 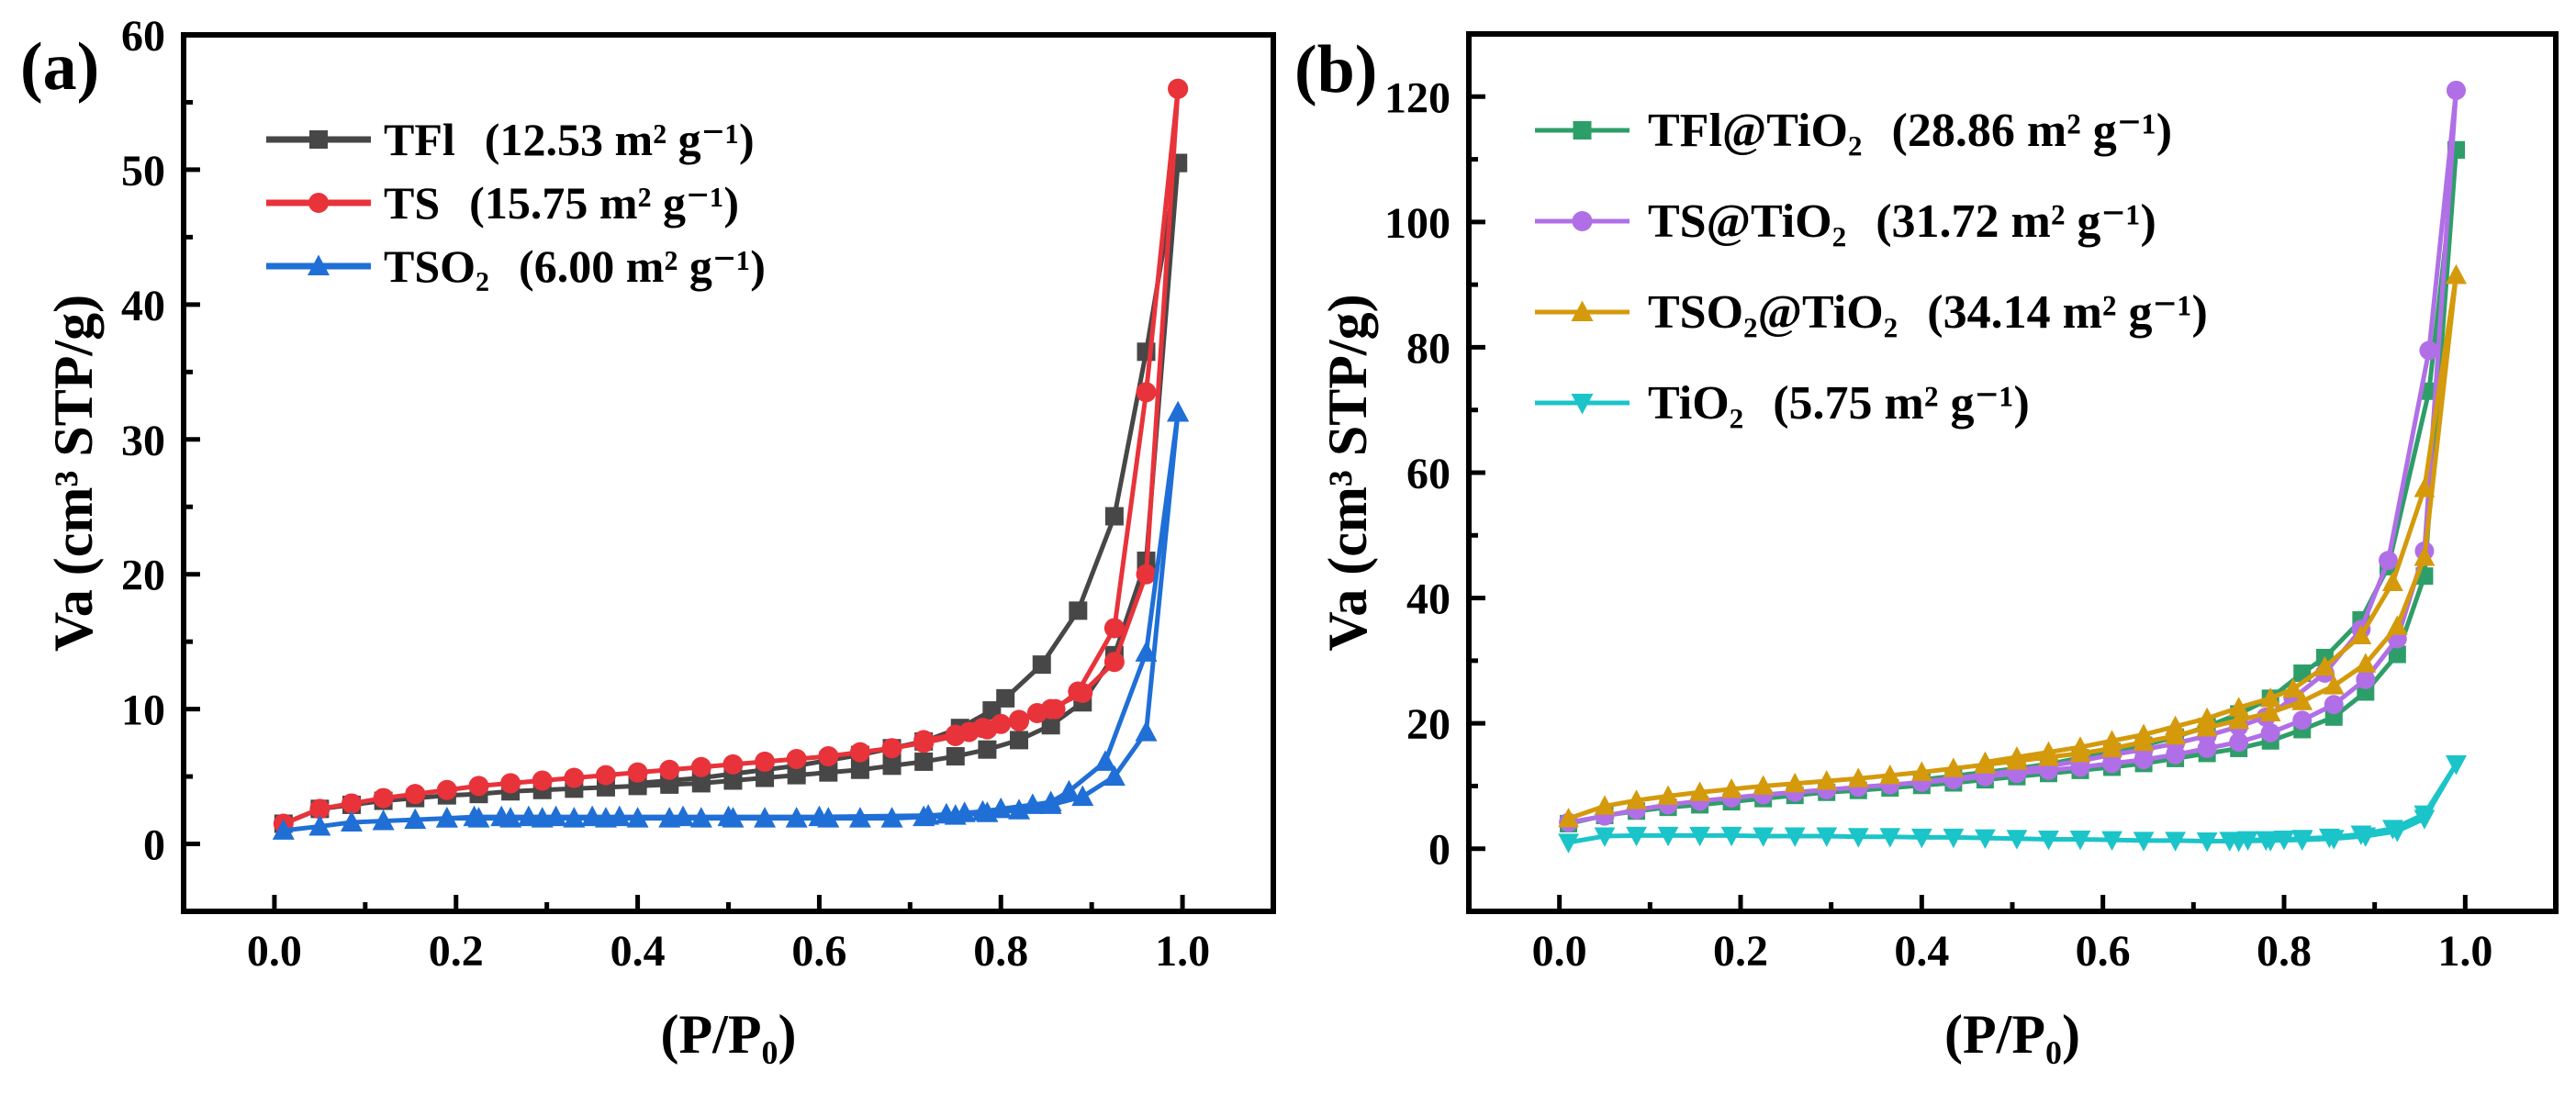 I want to click on legend-item: TSO₂@TiO₂ (34.14 m² g⁻¹), so click(x=1871, y=312).